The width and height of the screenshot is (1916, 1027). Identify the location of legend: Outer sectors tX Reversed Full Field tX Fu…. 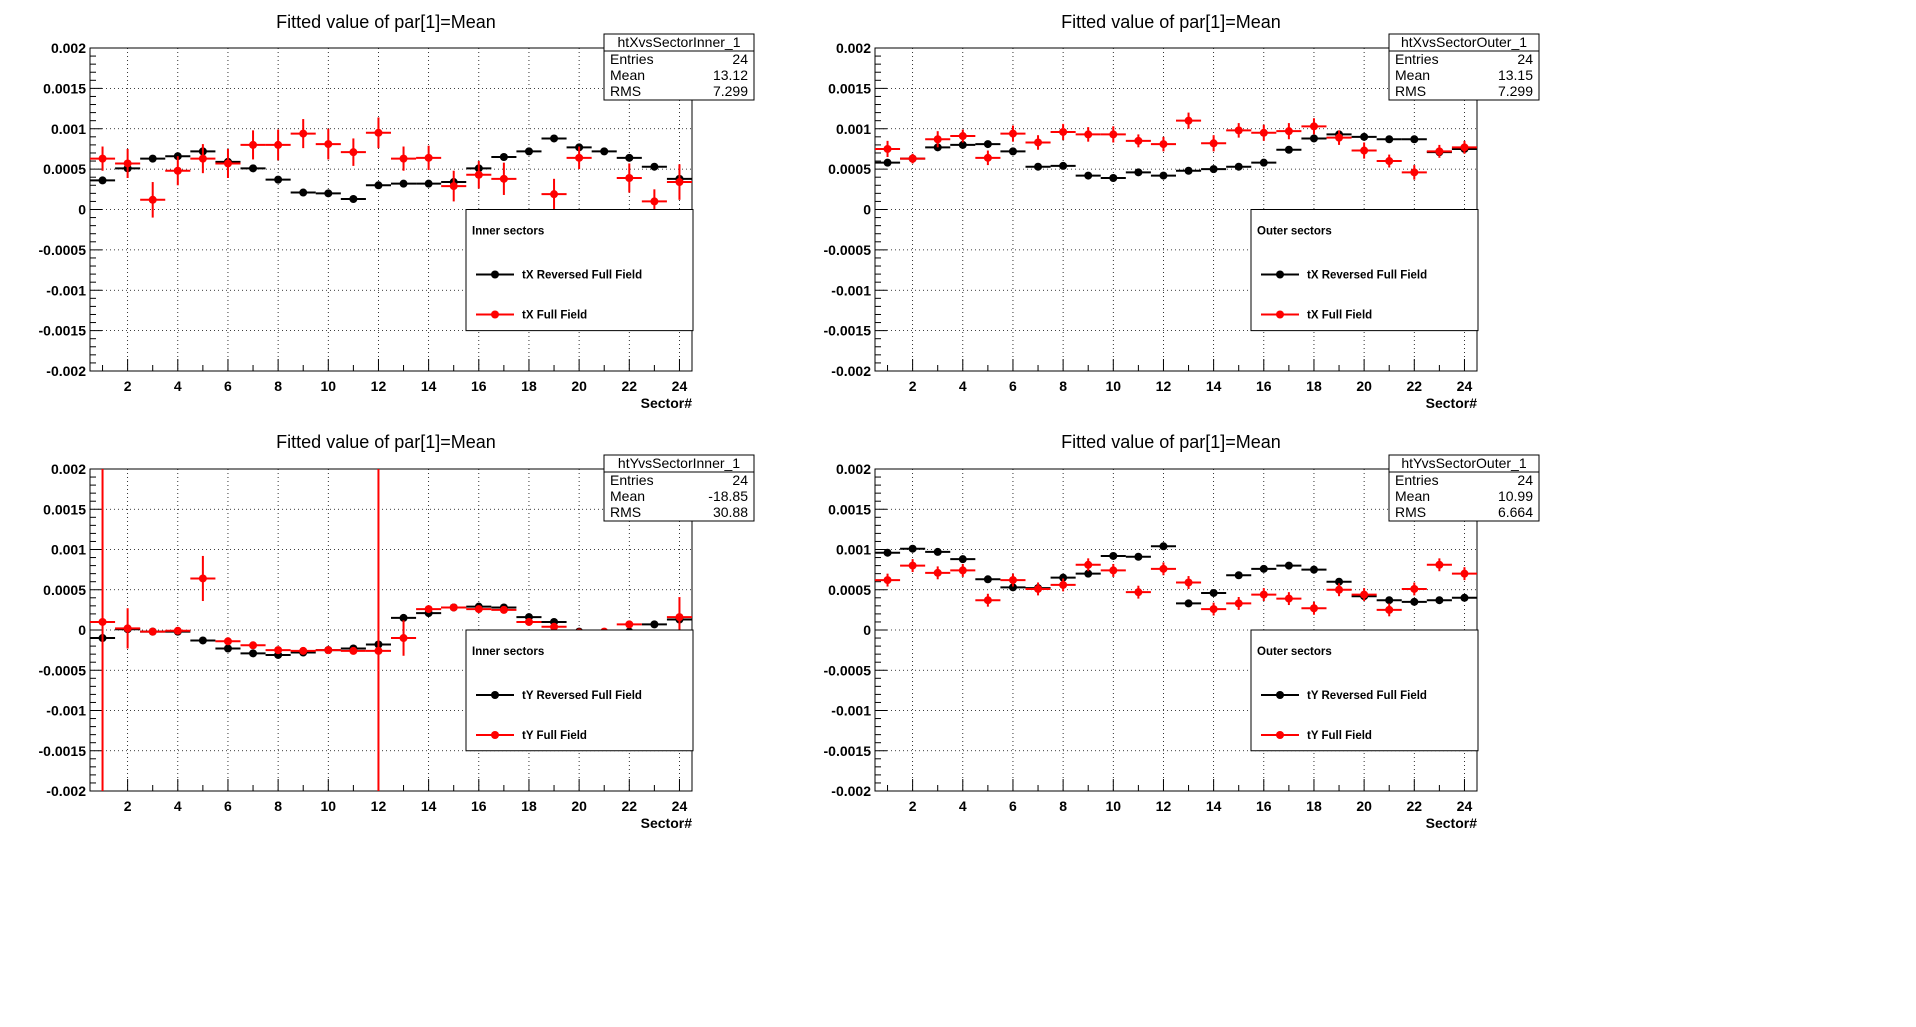
(1364, 270).